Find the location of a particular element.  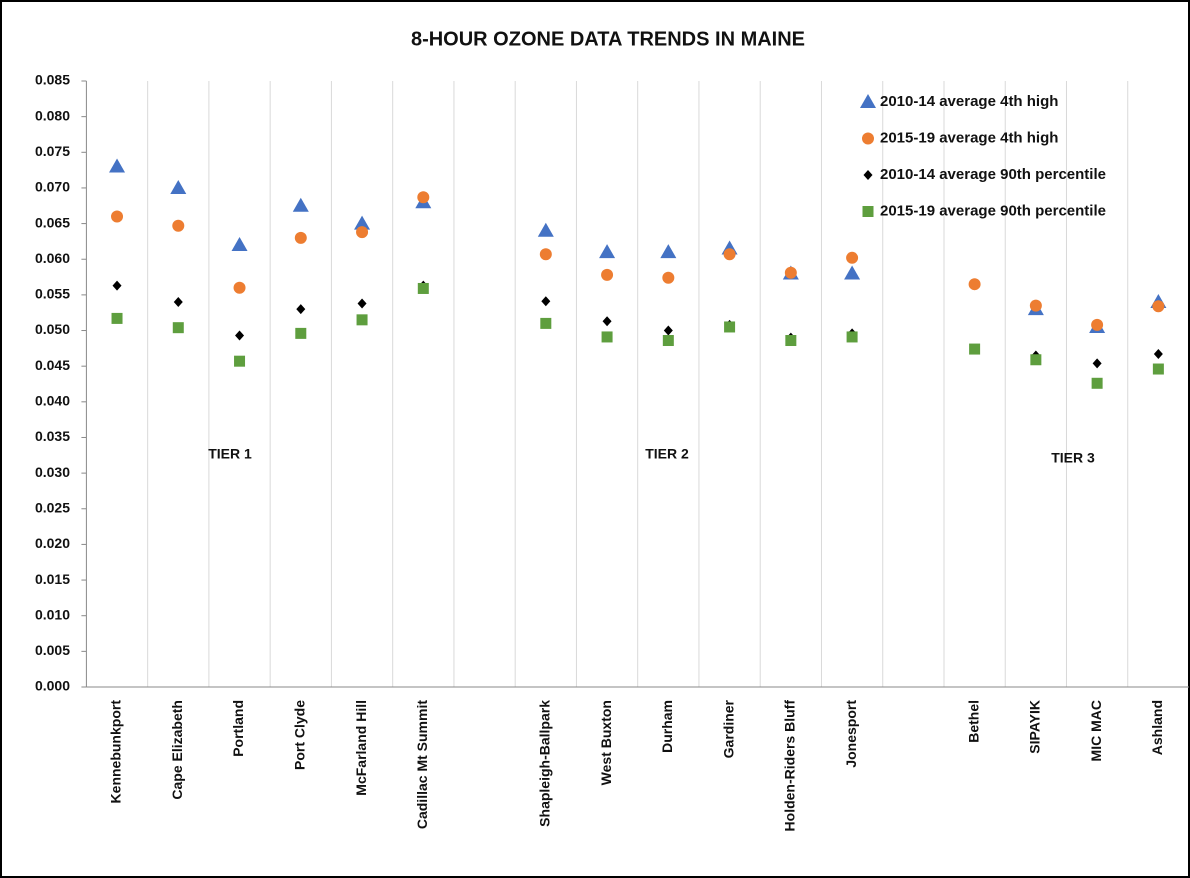

x-tick-label: Bethel is located at coordinates (973, 721).